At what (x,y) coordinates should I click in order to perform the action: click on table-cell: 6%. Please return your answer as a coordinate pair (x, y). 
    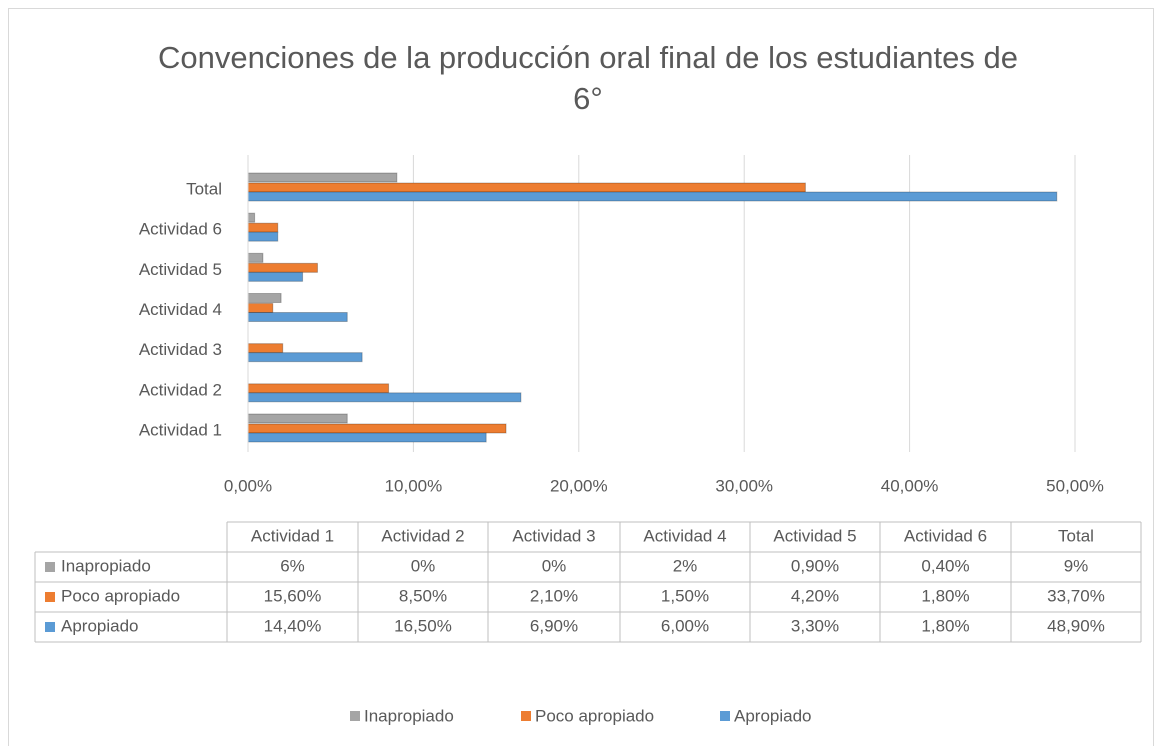
    Looking at the image, I should click on (292, 565).